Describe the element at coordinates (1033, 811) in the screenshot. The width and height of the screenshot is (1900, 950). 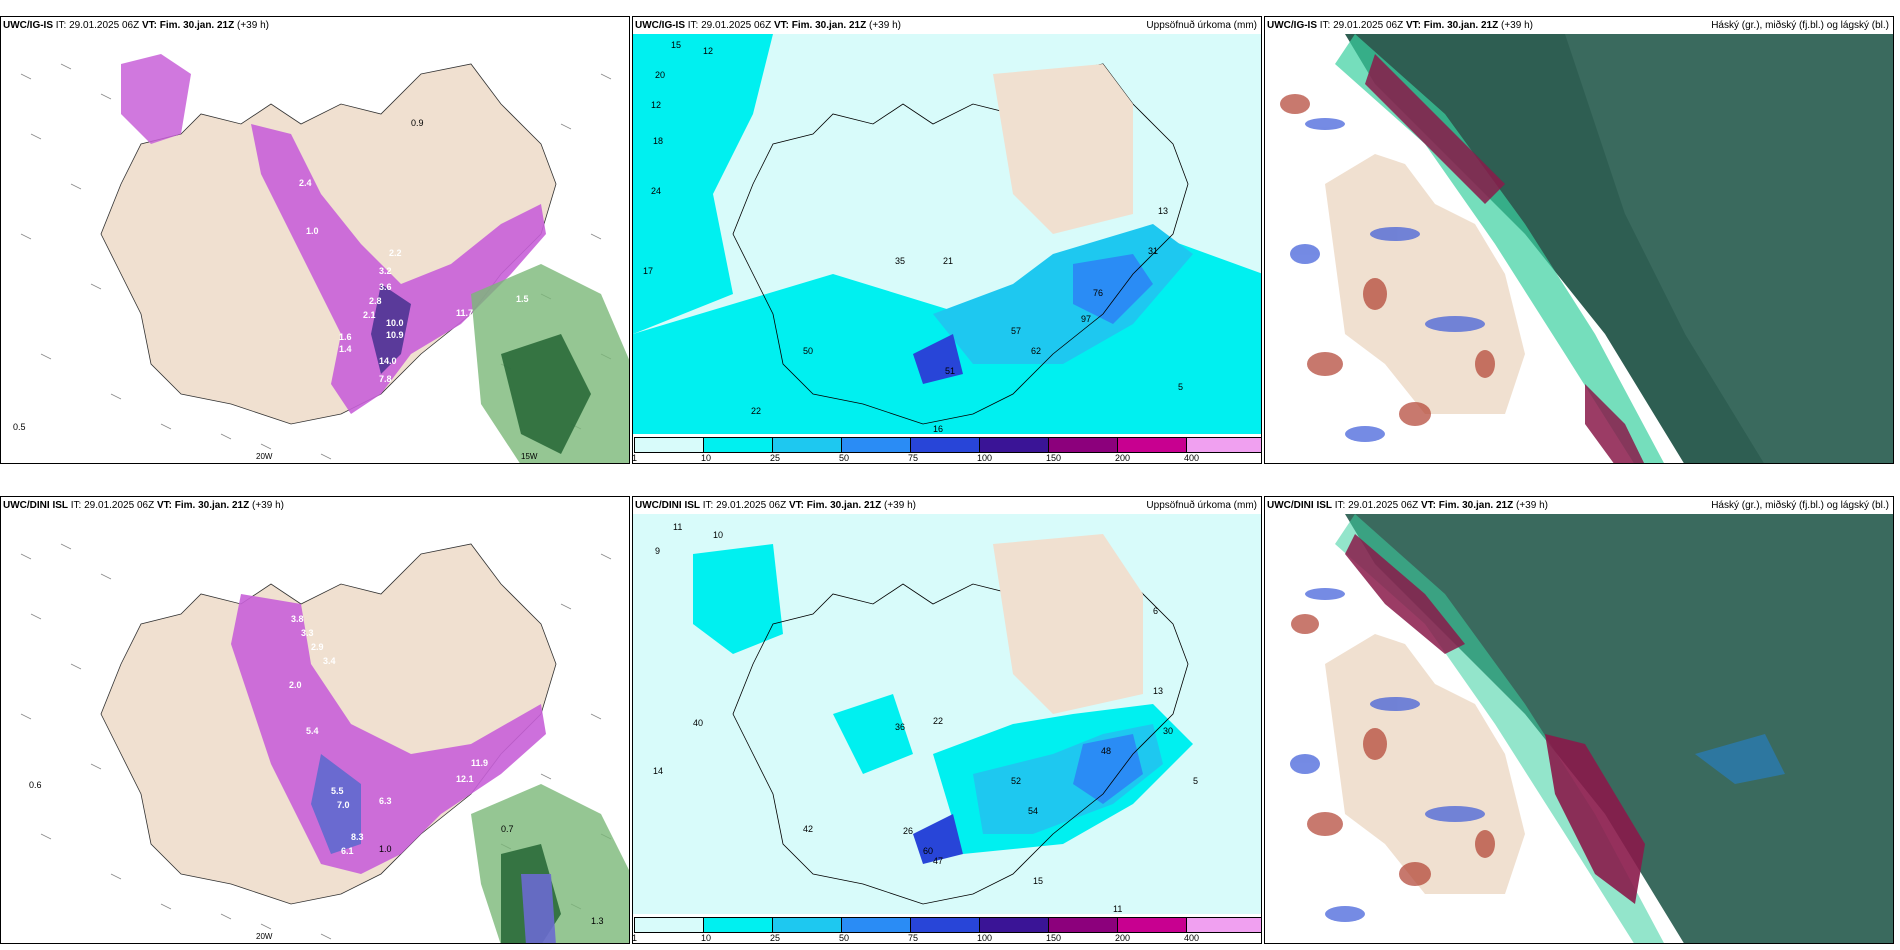
I see `accum-label: 54` at that location.